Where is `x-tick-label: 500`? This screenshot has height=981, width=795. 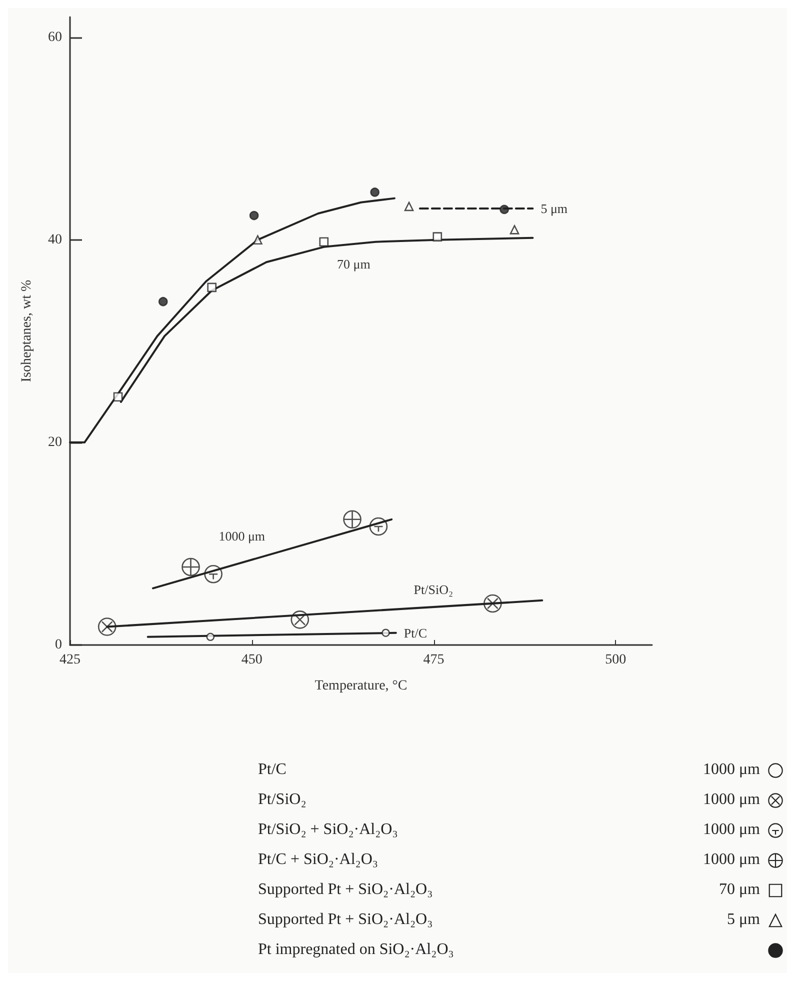 x-tick-label: 500 is located at coordinates (615, 660).